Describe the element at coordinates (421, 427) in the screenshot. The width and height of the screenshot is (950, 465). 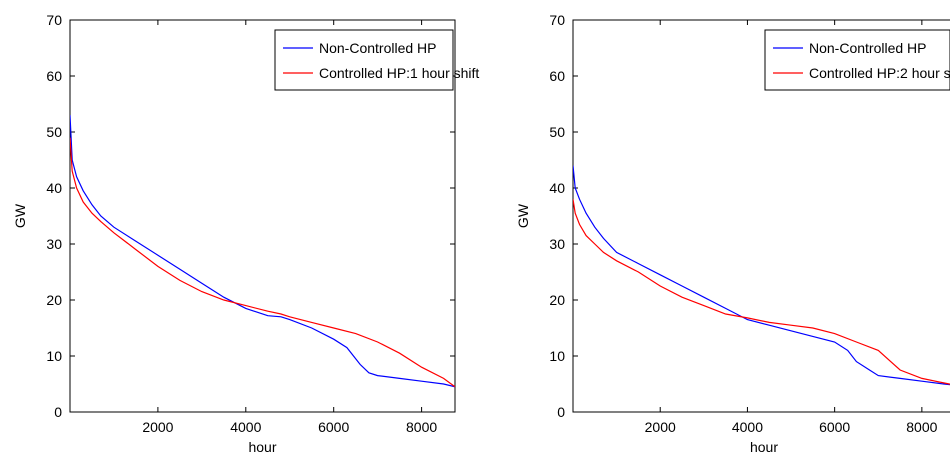
I see `plot1-xtick-label: 8000` at that location.